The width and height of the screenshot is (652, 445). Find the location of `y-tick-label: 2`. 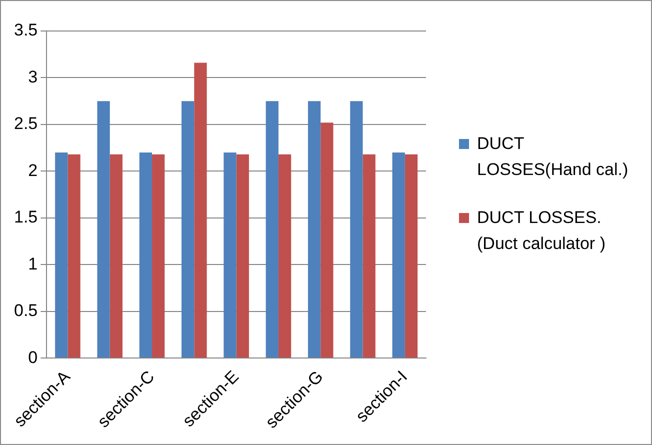

y-tick-label: 2 is located at coordinates (33, 170).